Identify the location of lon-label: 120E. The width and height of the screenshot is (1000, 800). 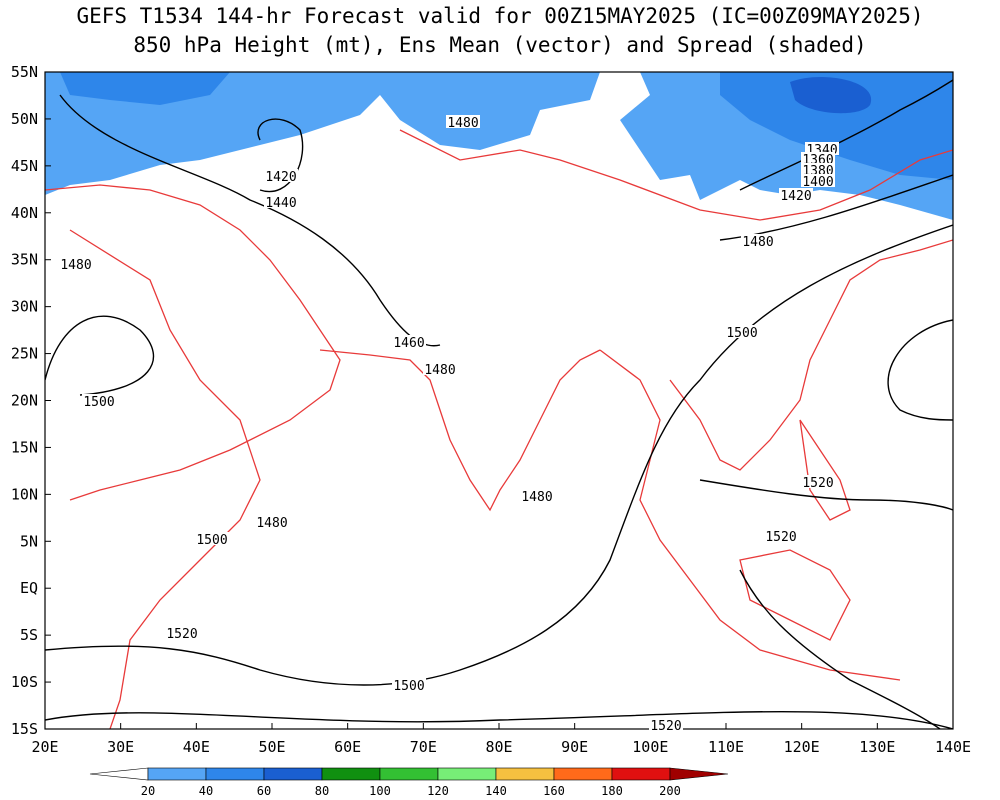
(802, 747).